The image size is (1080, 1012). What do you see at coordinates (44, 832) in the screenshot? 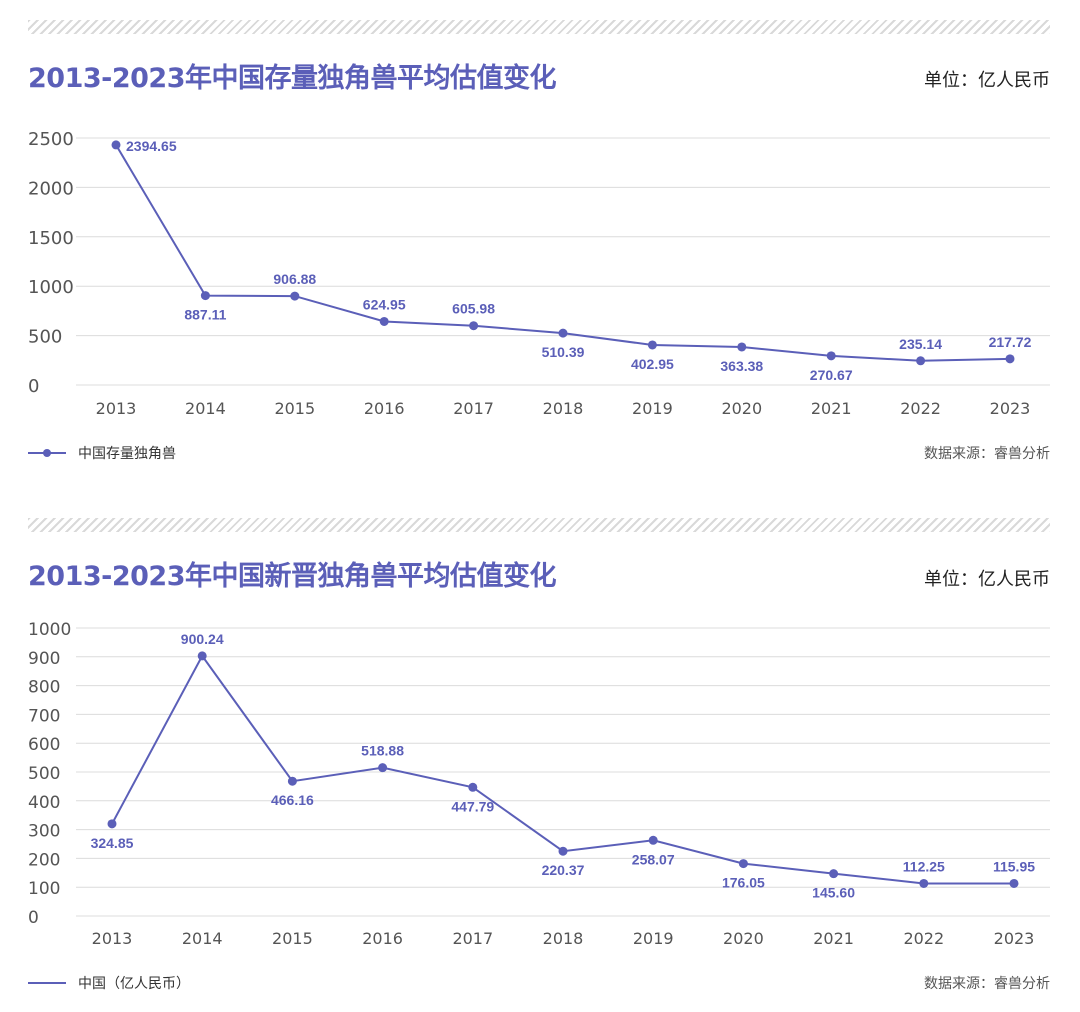
I see `y-tick-label: 300` at bounding box center [44, 832].